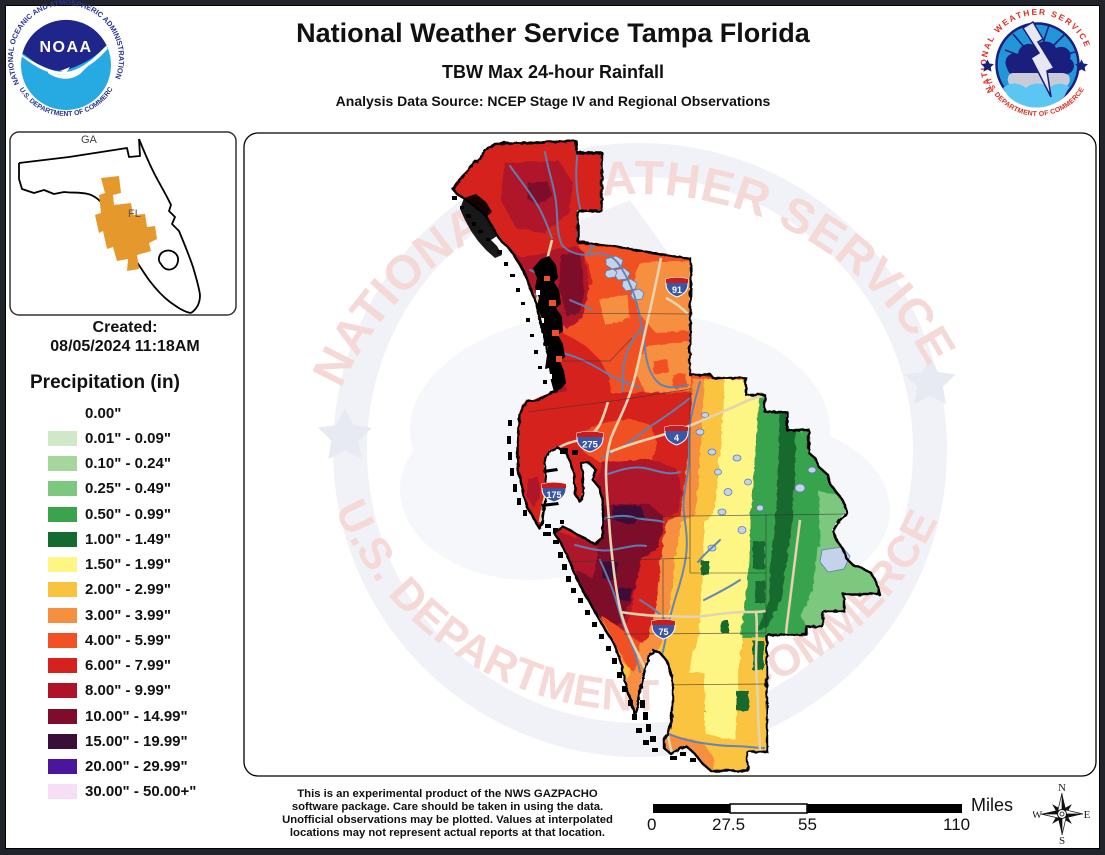  I want to click on svg-text: 91, so click(677, 290).